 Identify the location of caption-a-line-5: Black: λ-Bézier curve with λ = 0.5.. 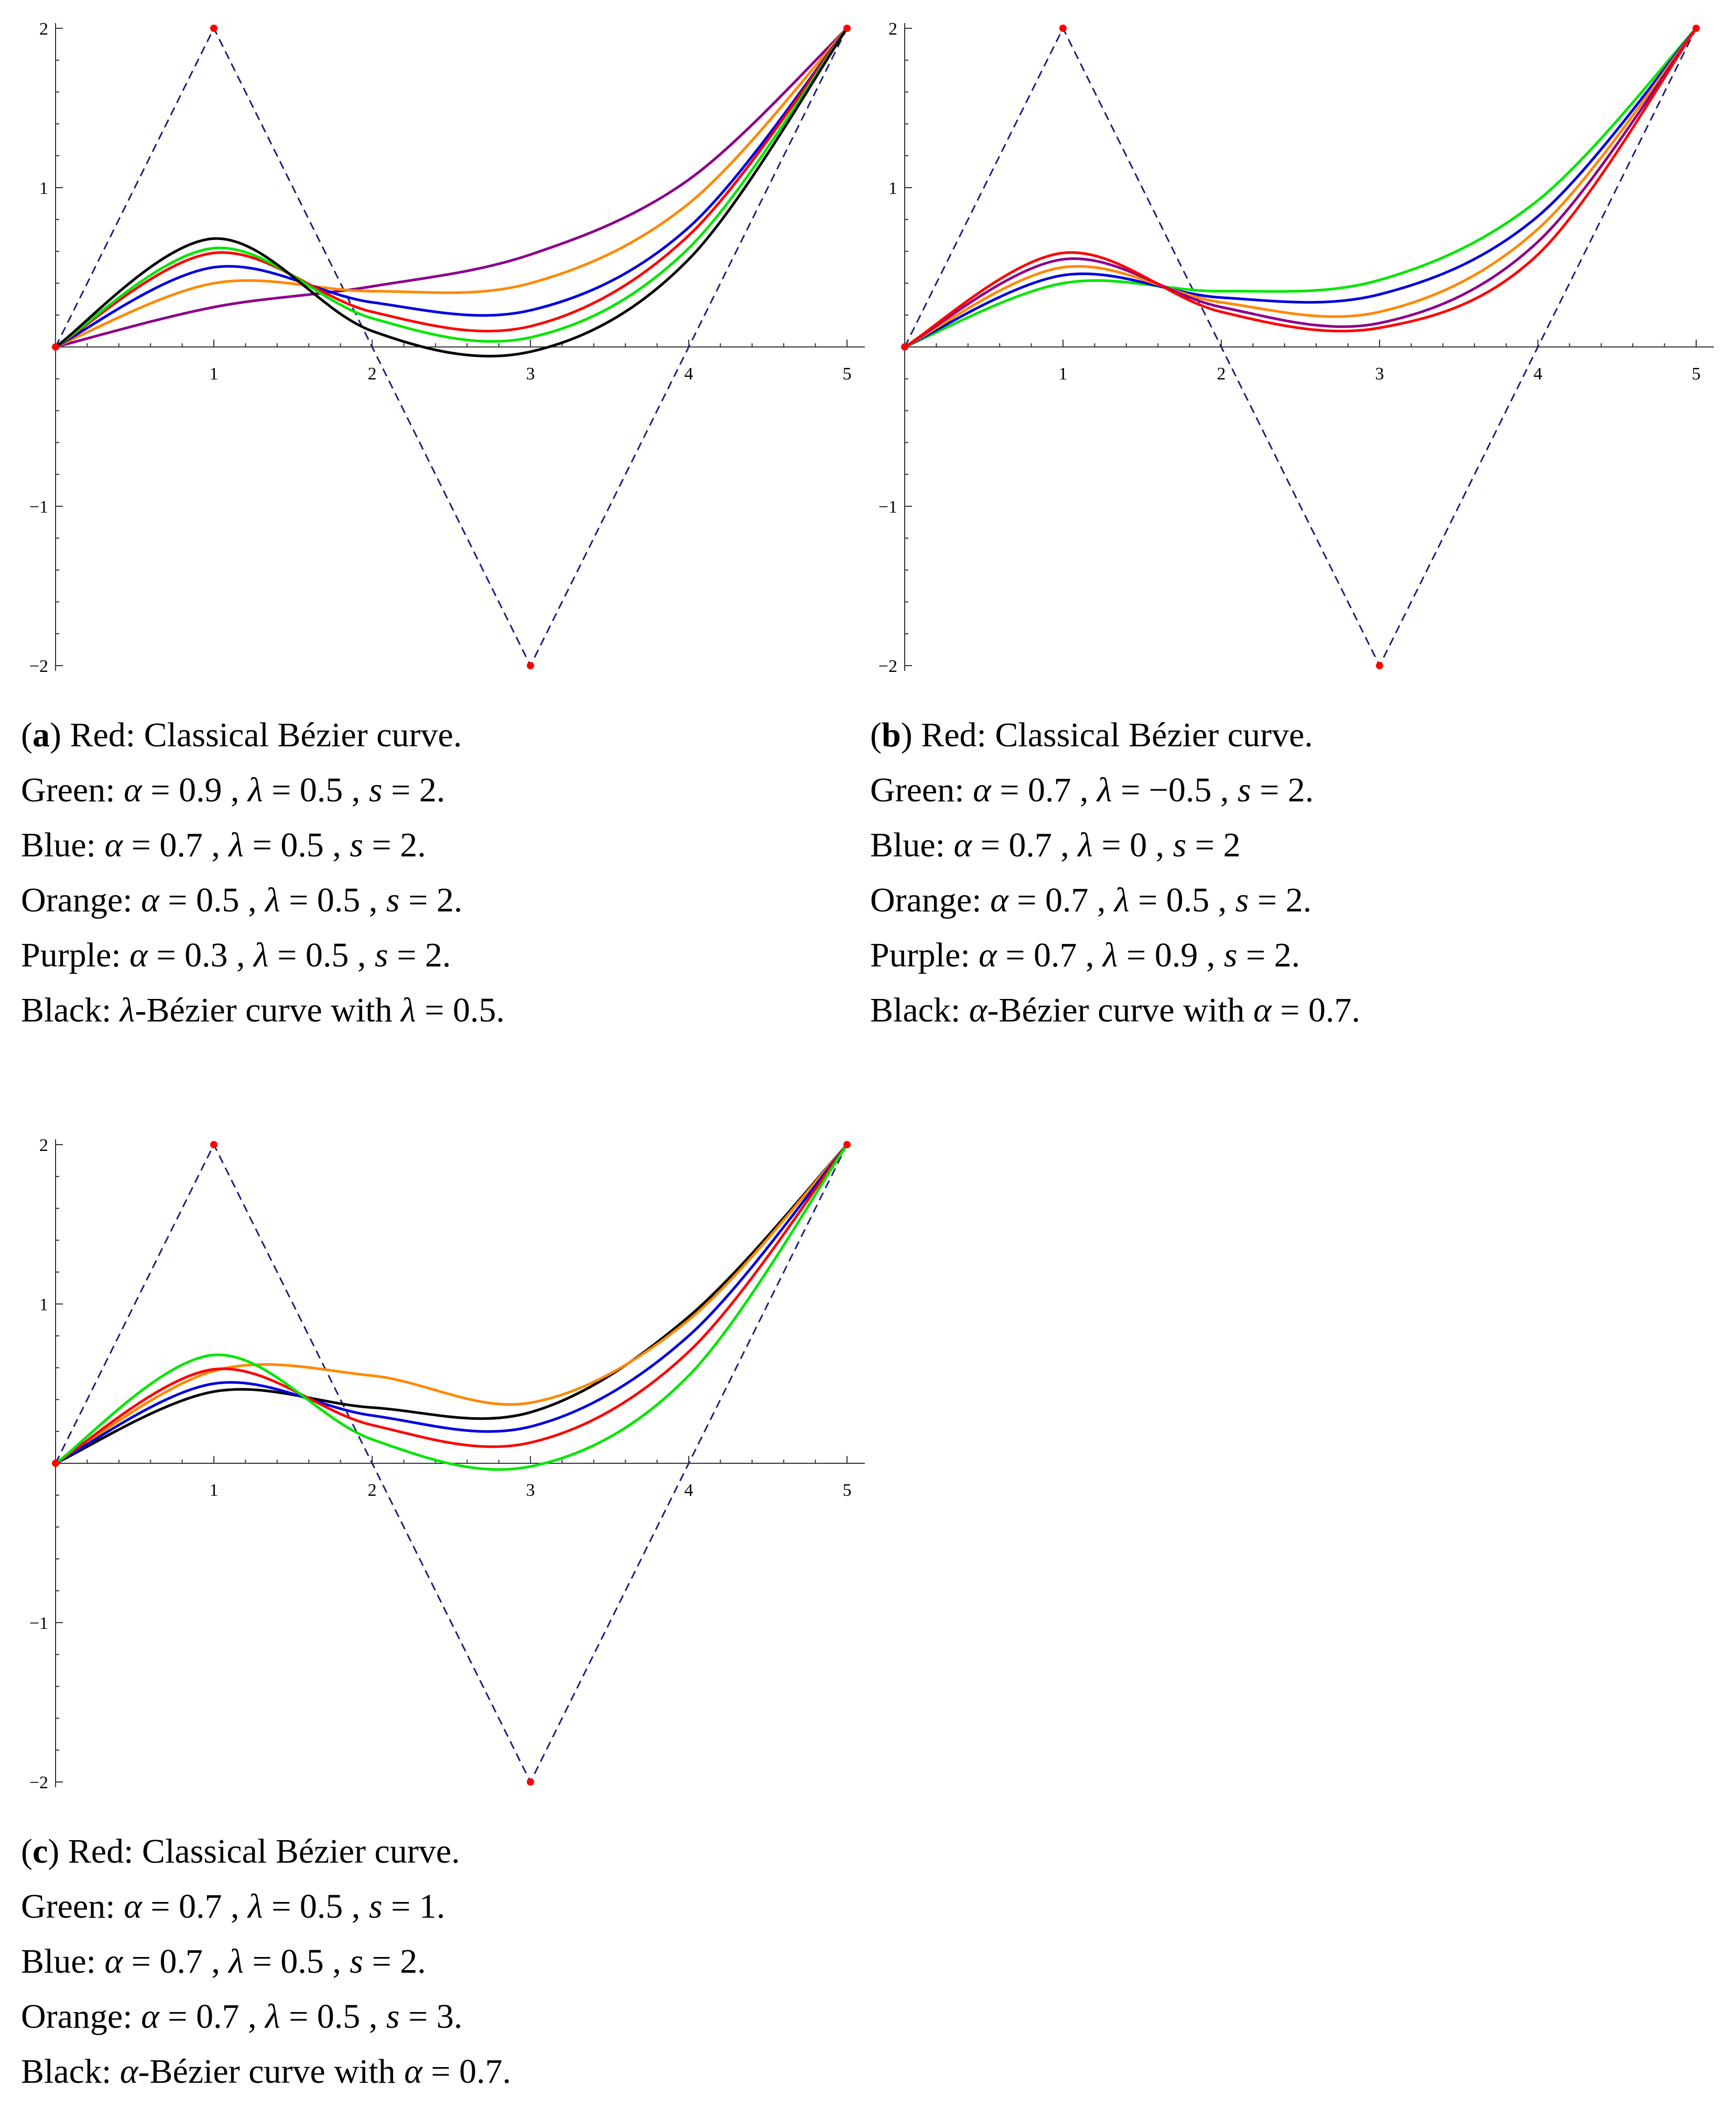
(263, 1010).